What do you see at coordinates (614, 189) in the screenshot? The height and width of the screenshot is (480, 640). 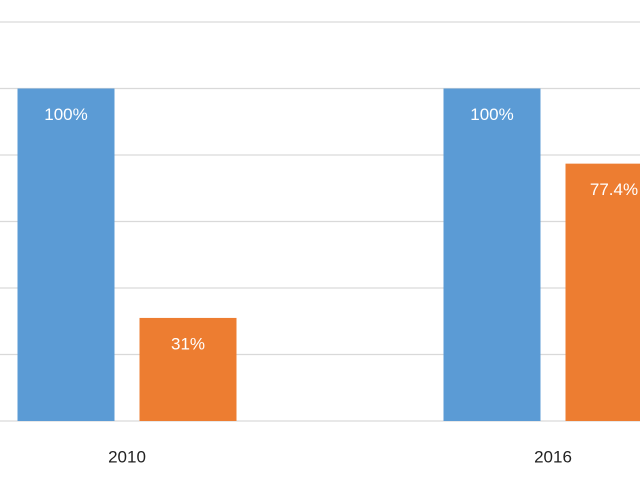 I see `data-label: 77.4%` at bounding box center [614, 189].